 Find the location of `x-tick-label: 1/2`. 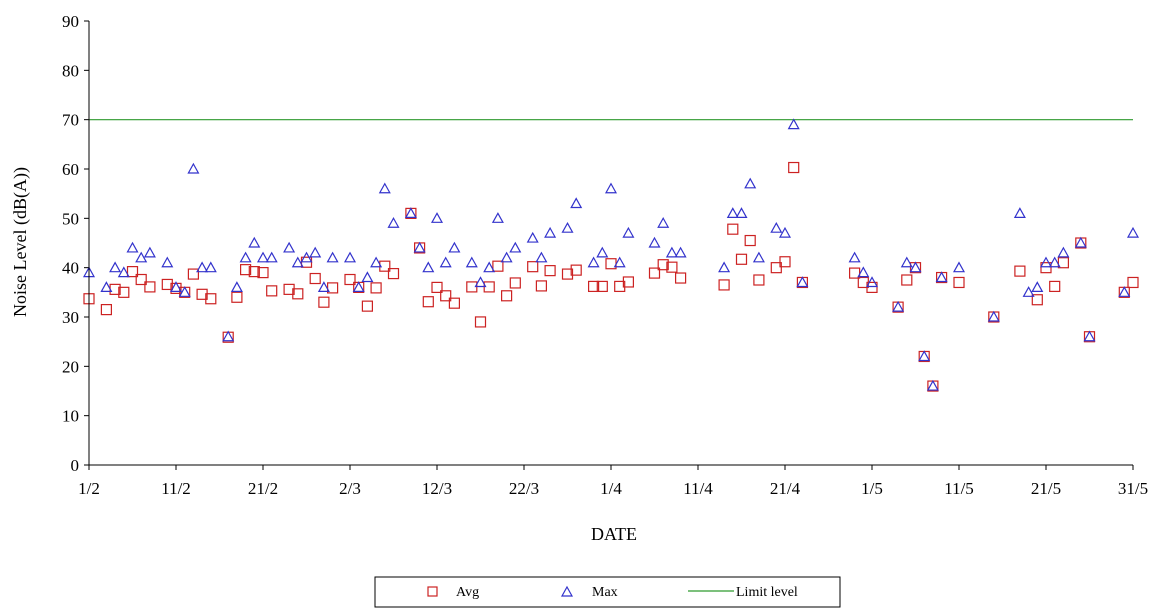

x-tick-label: 1/2 is located at coordinates (89, 488).